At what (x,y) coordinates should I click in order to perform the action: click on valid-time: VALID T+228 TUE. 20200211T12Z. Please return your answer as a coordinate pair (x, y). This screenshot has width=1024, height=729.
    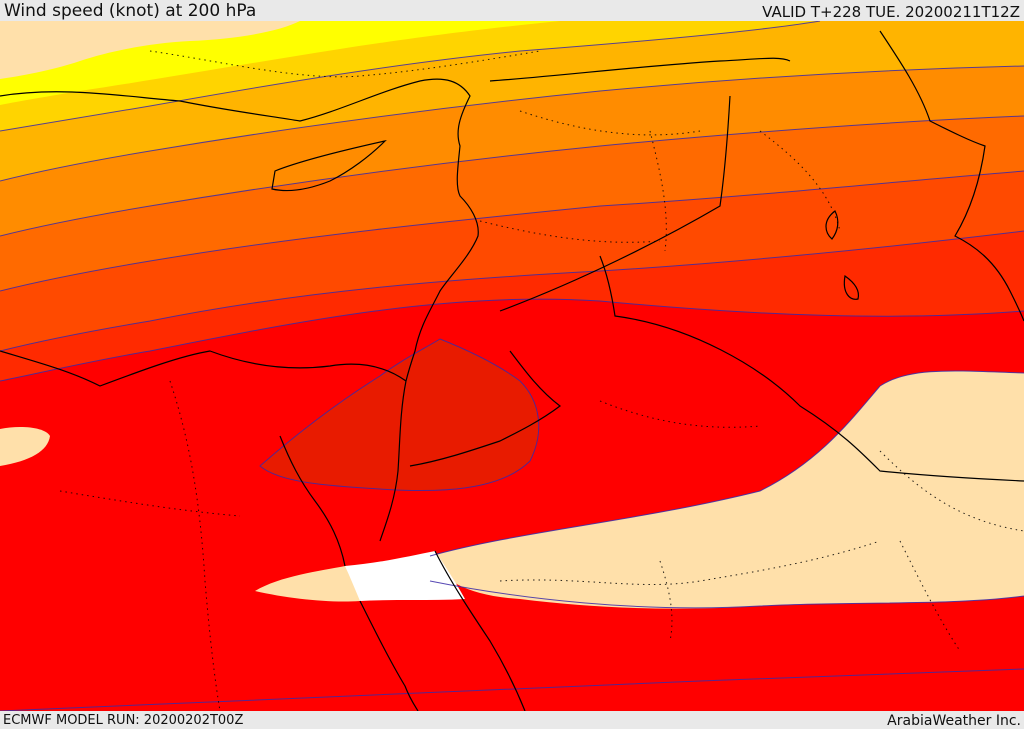
    Looking at the image, I should click on (891, 12).